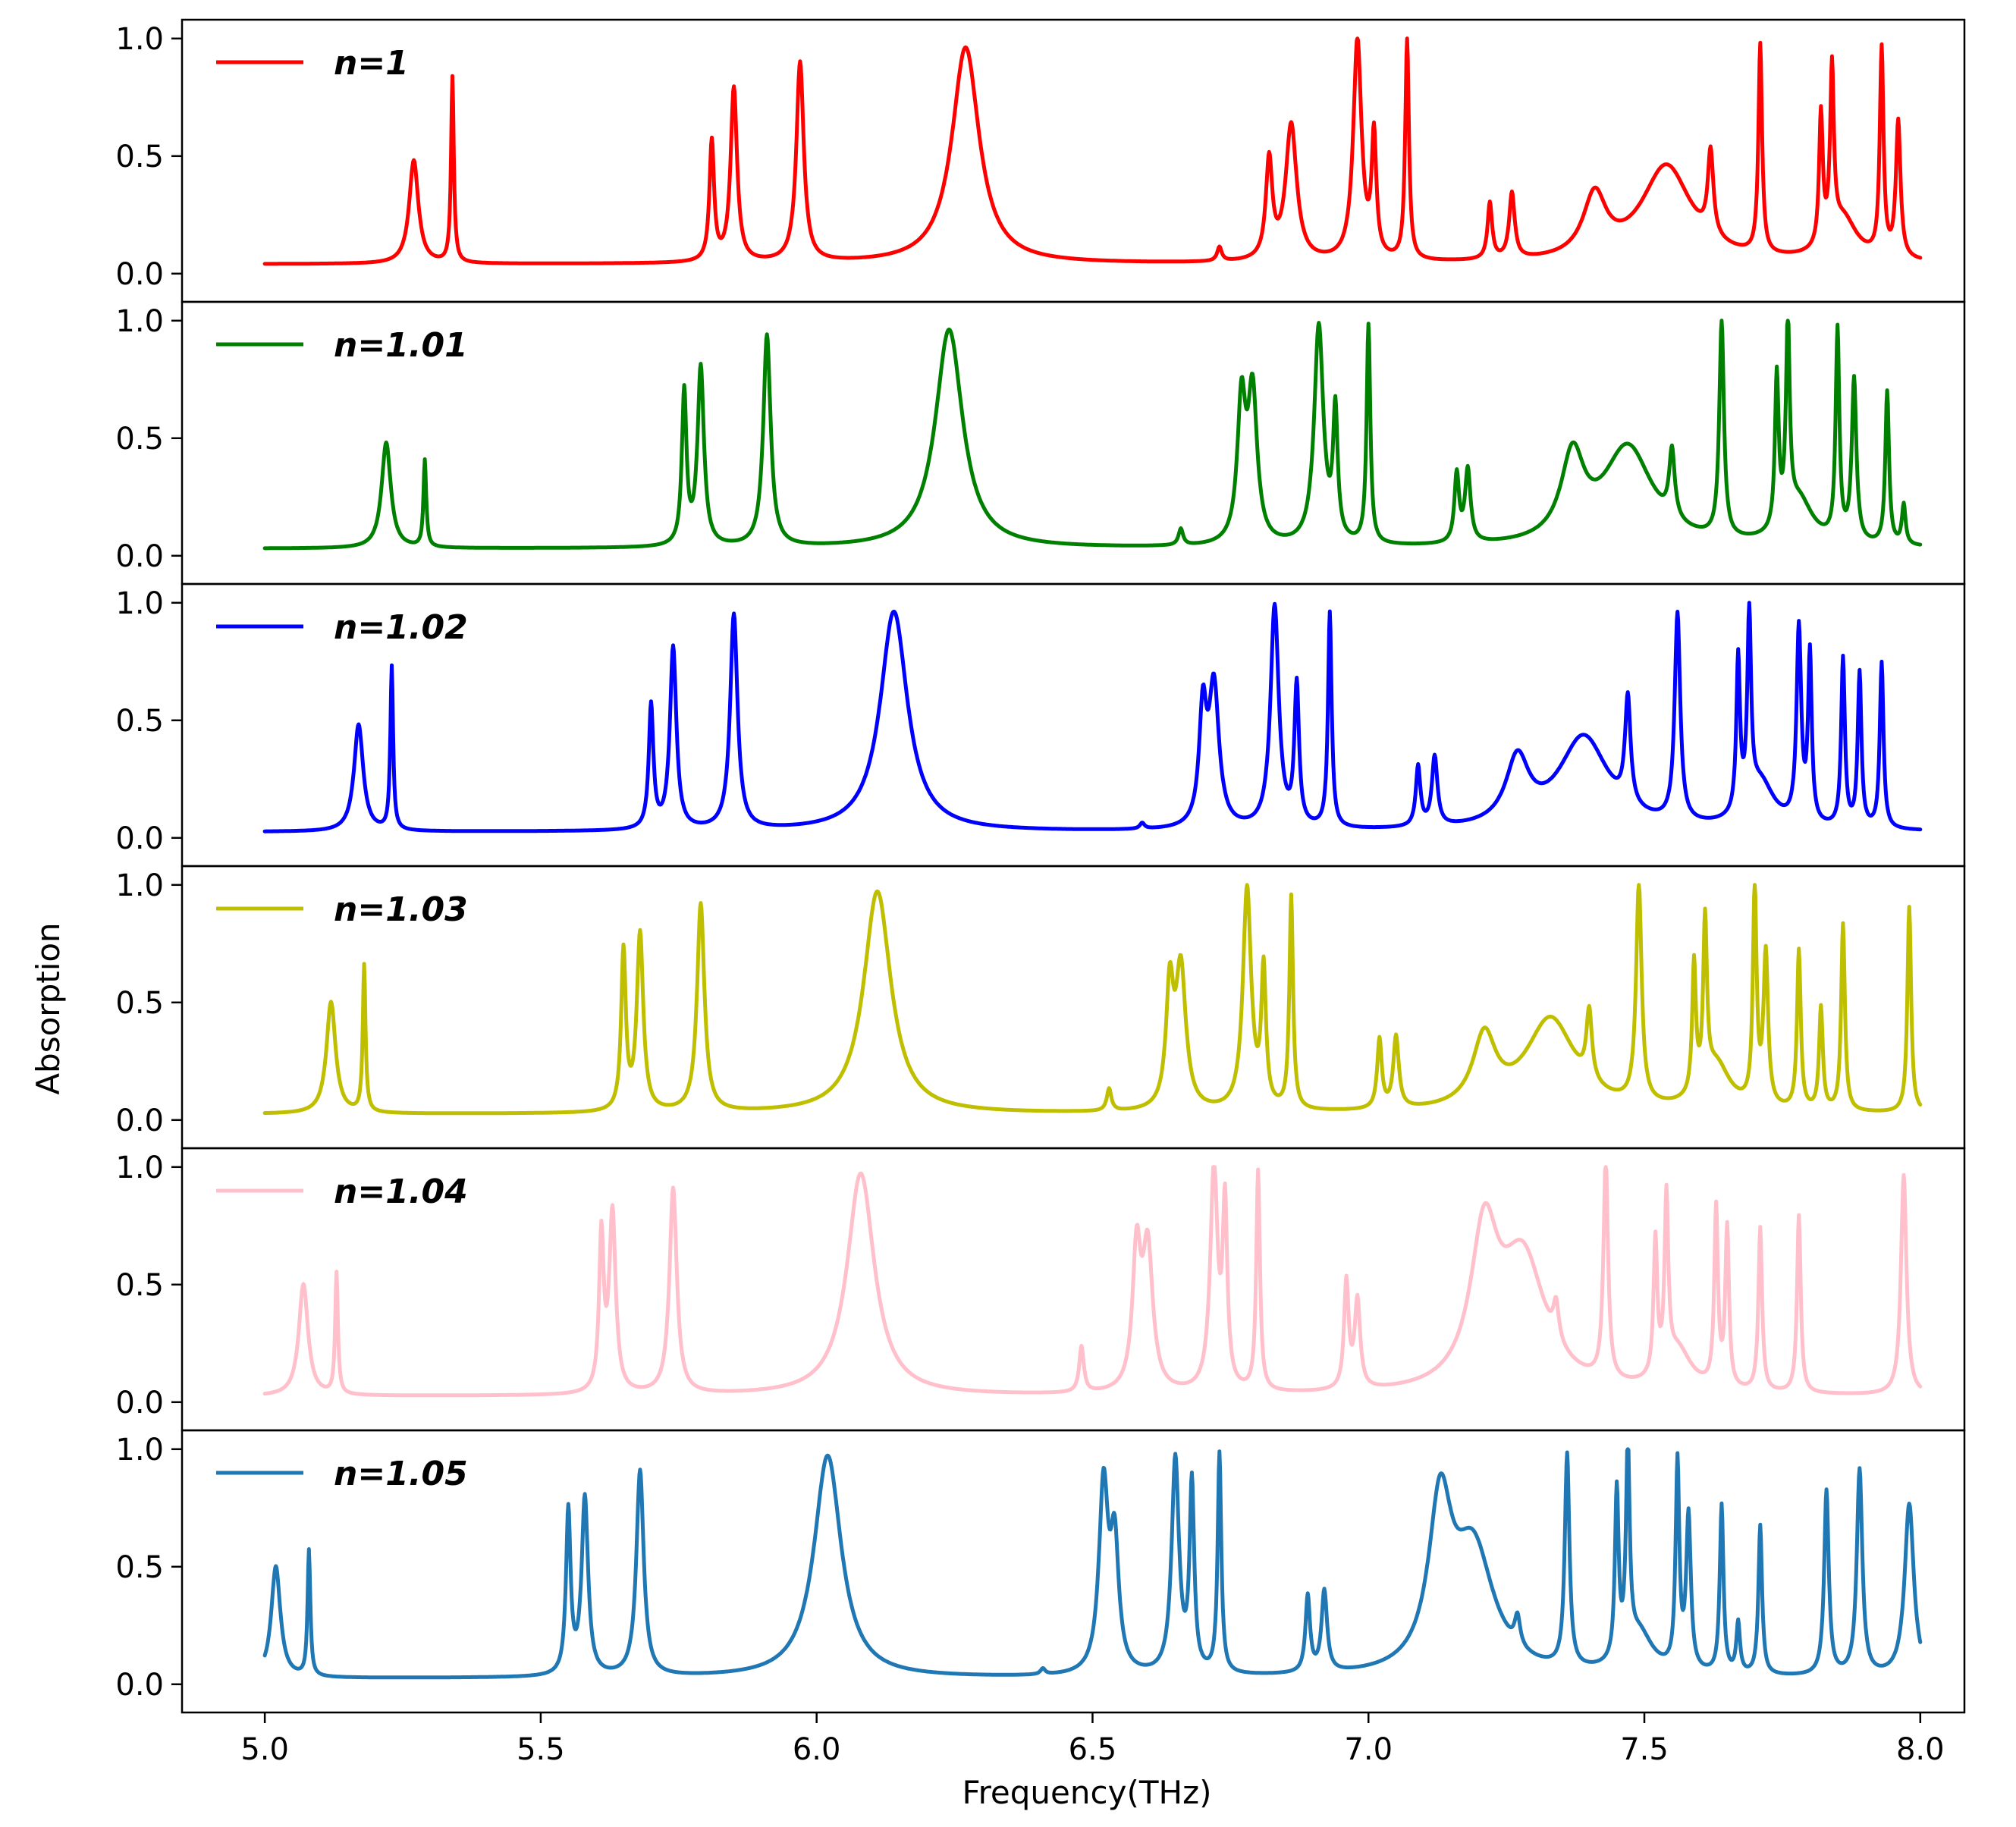 Image resolution: width=2016 pixels, height=1827 pixels. I want to click on legend-label: n=1.04, so click(401, 1192).